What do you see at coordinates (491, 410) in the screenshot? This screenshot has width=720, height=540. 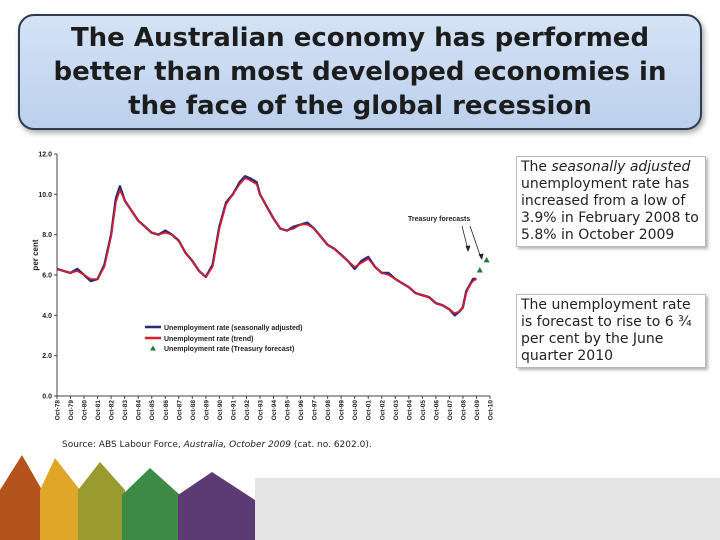 I see `x-tick-label: Oct-10` at bounding box center [491, 410].